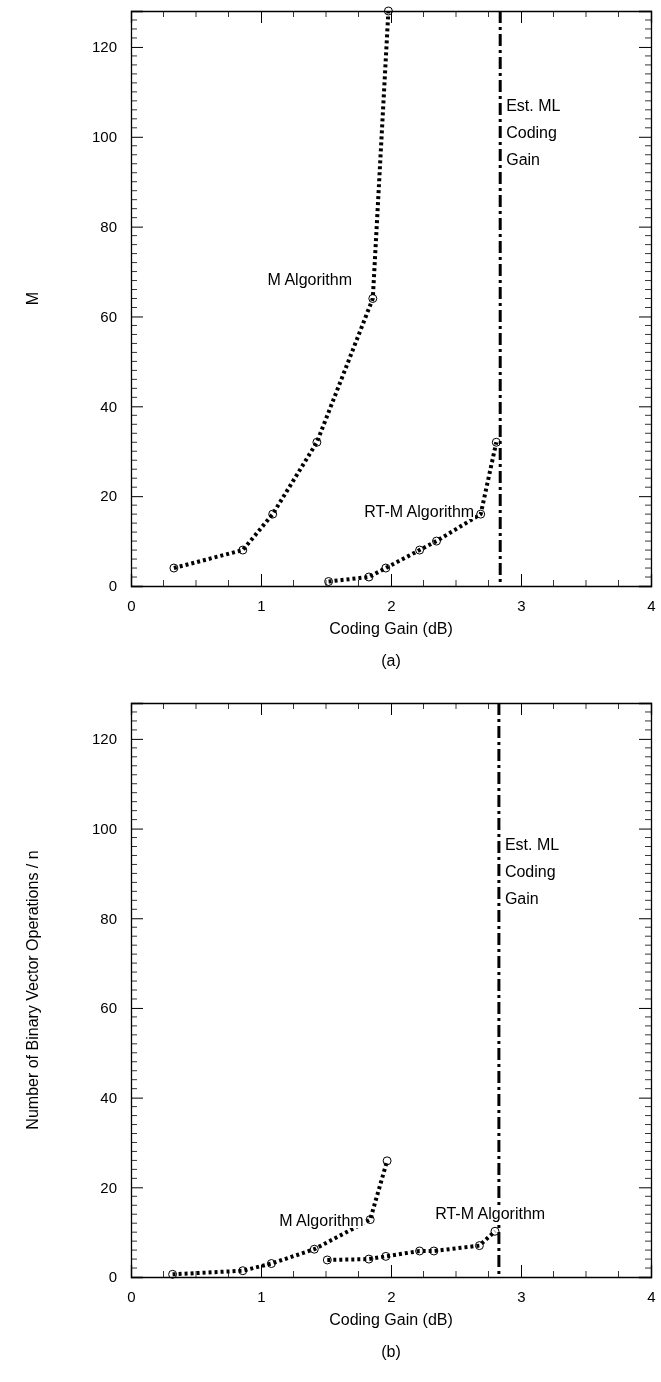 Image resolution: width=661 pixels, height=1382 pixels. I want to click on y-axis-title: Number of Binary Vector Operations / n, so click(32, 990).